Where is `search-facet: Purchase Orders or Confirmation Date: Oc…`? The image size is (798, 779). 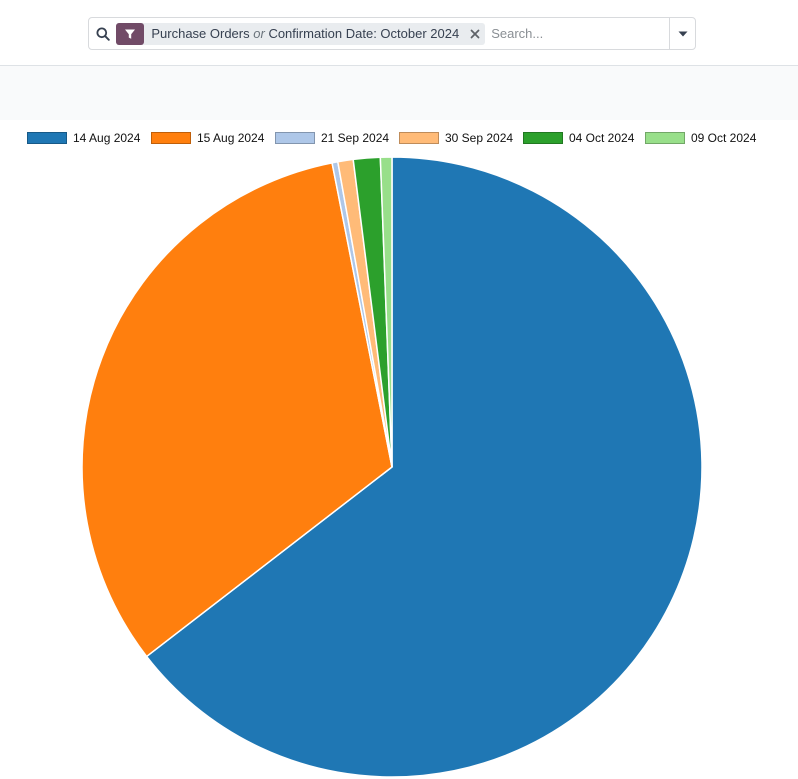
search-facet: Purchase Orders or Confirmation Date: Oc… is located at coordinates (301, 33).